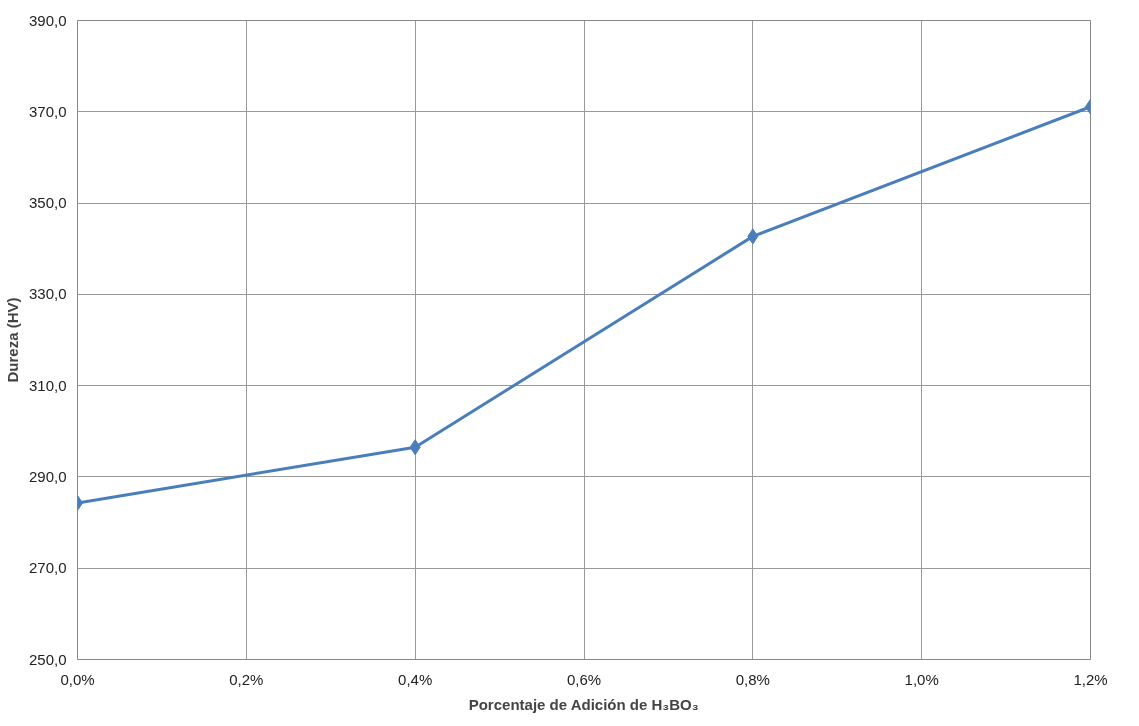 This screenshot has height=726, width=1139. I want to click on y-tick-label: 350,0, so click(47, 203).